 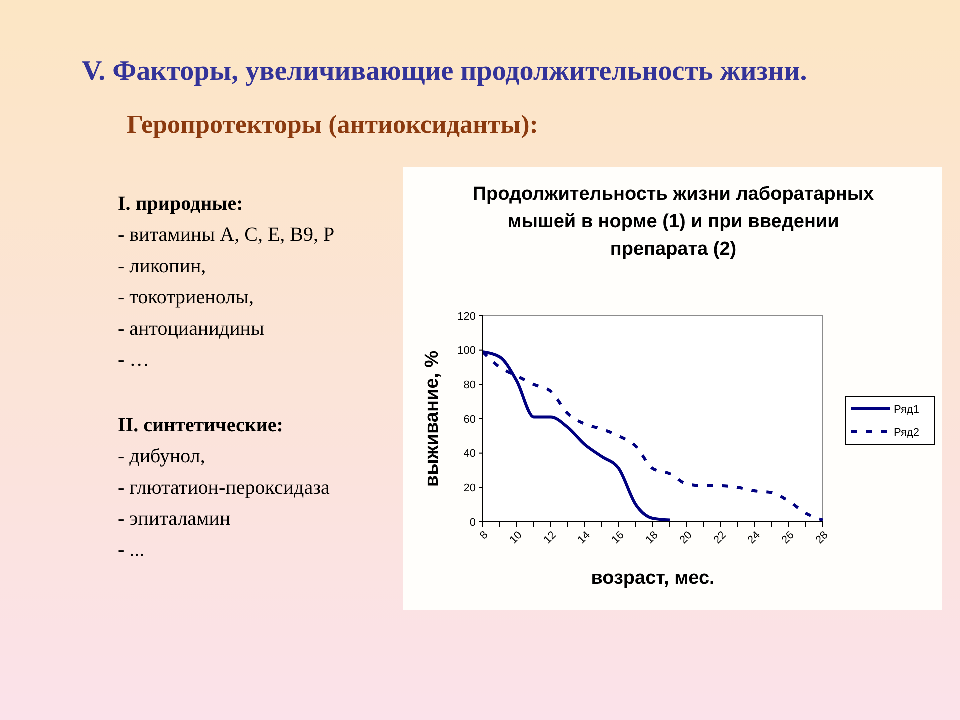 I want to click on y-axis-title: выживание, %, so click(x=432, y=419).